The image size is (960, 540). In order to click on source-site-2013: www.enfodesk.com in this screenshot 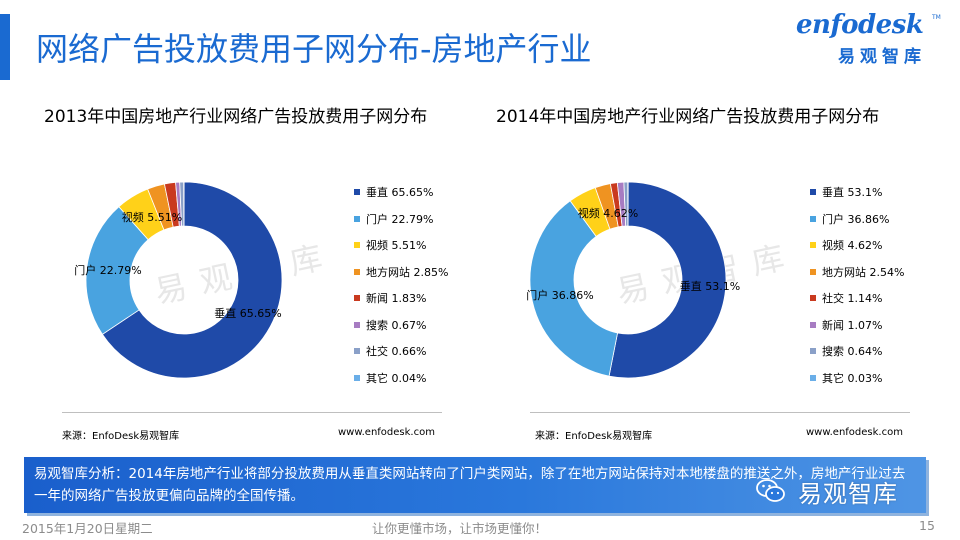, I will do `click(386, 432)`.